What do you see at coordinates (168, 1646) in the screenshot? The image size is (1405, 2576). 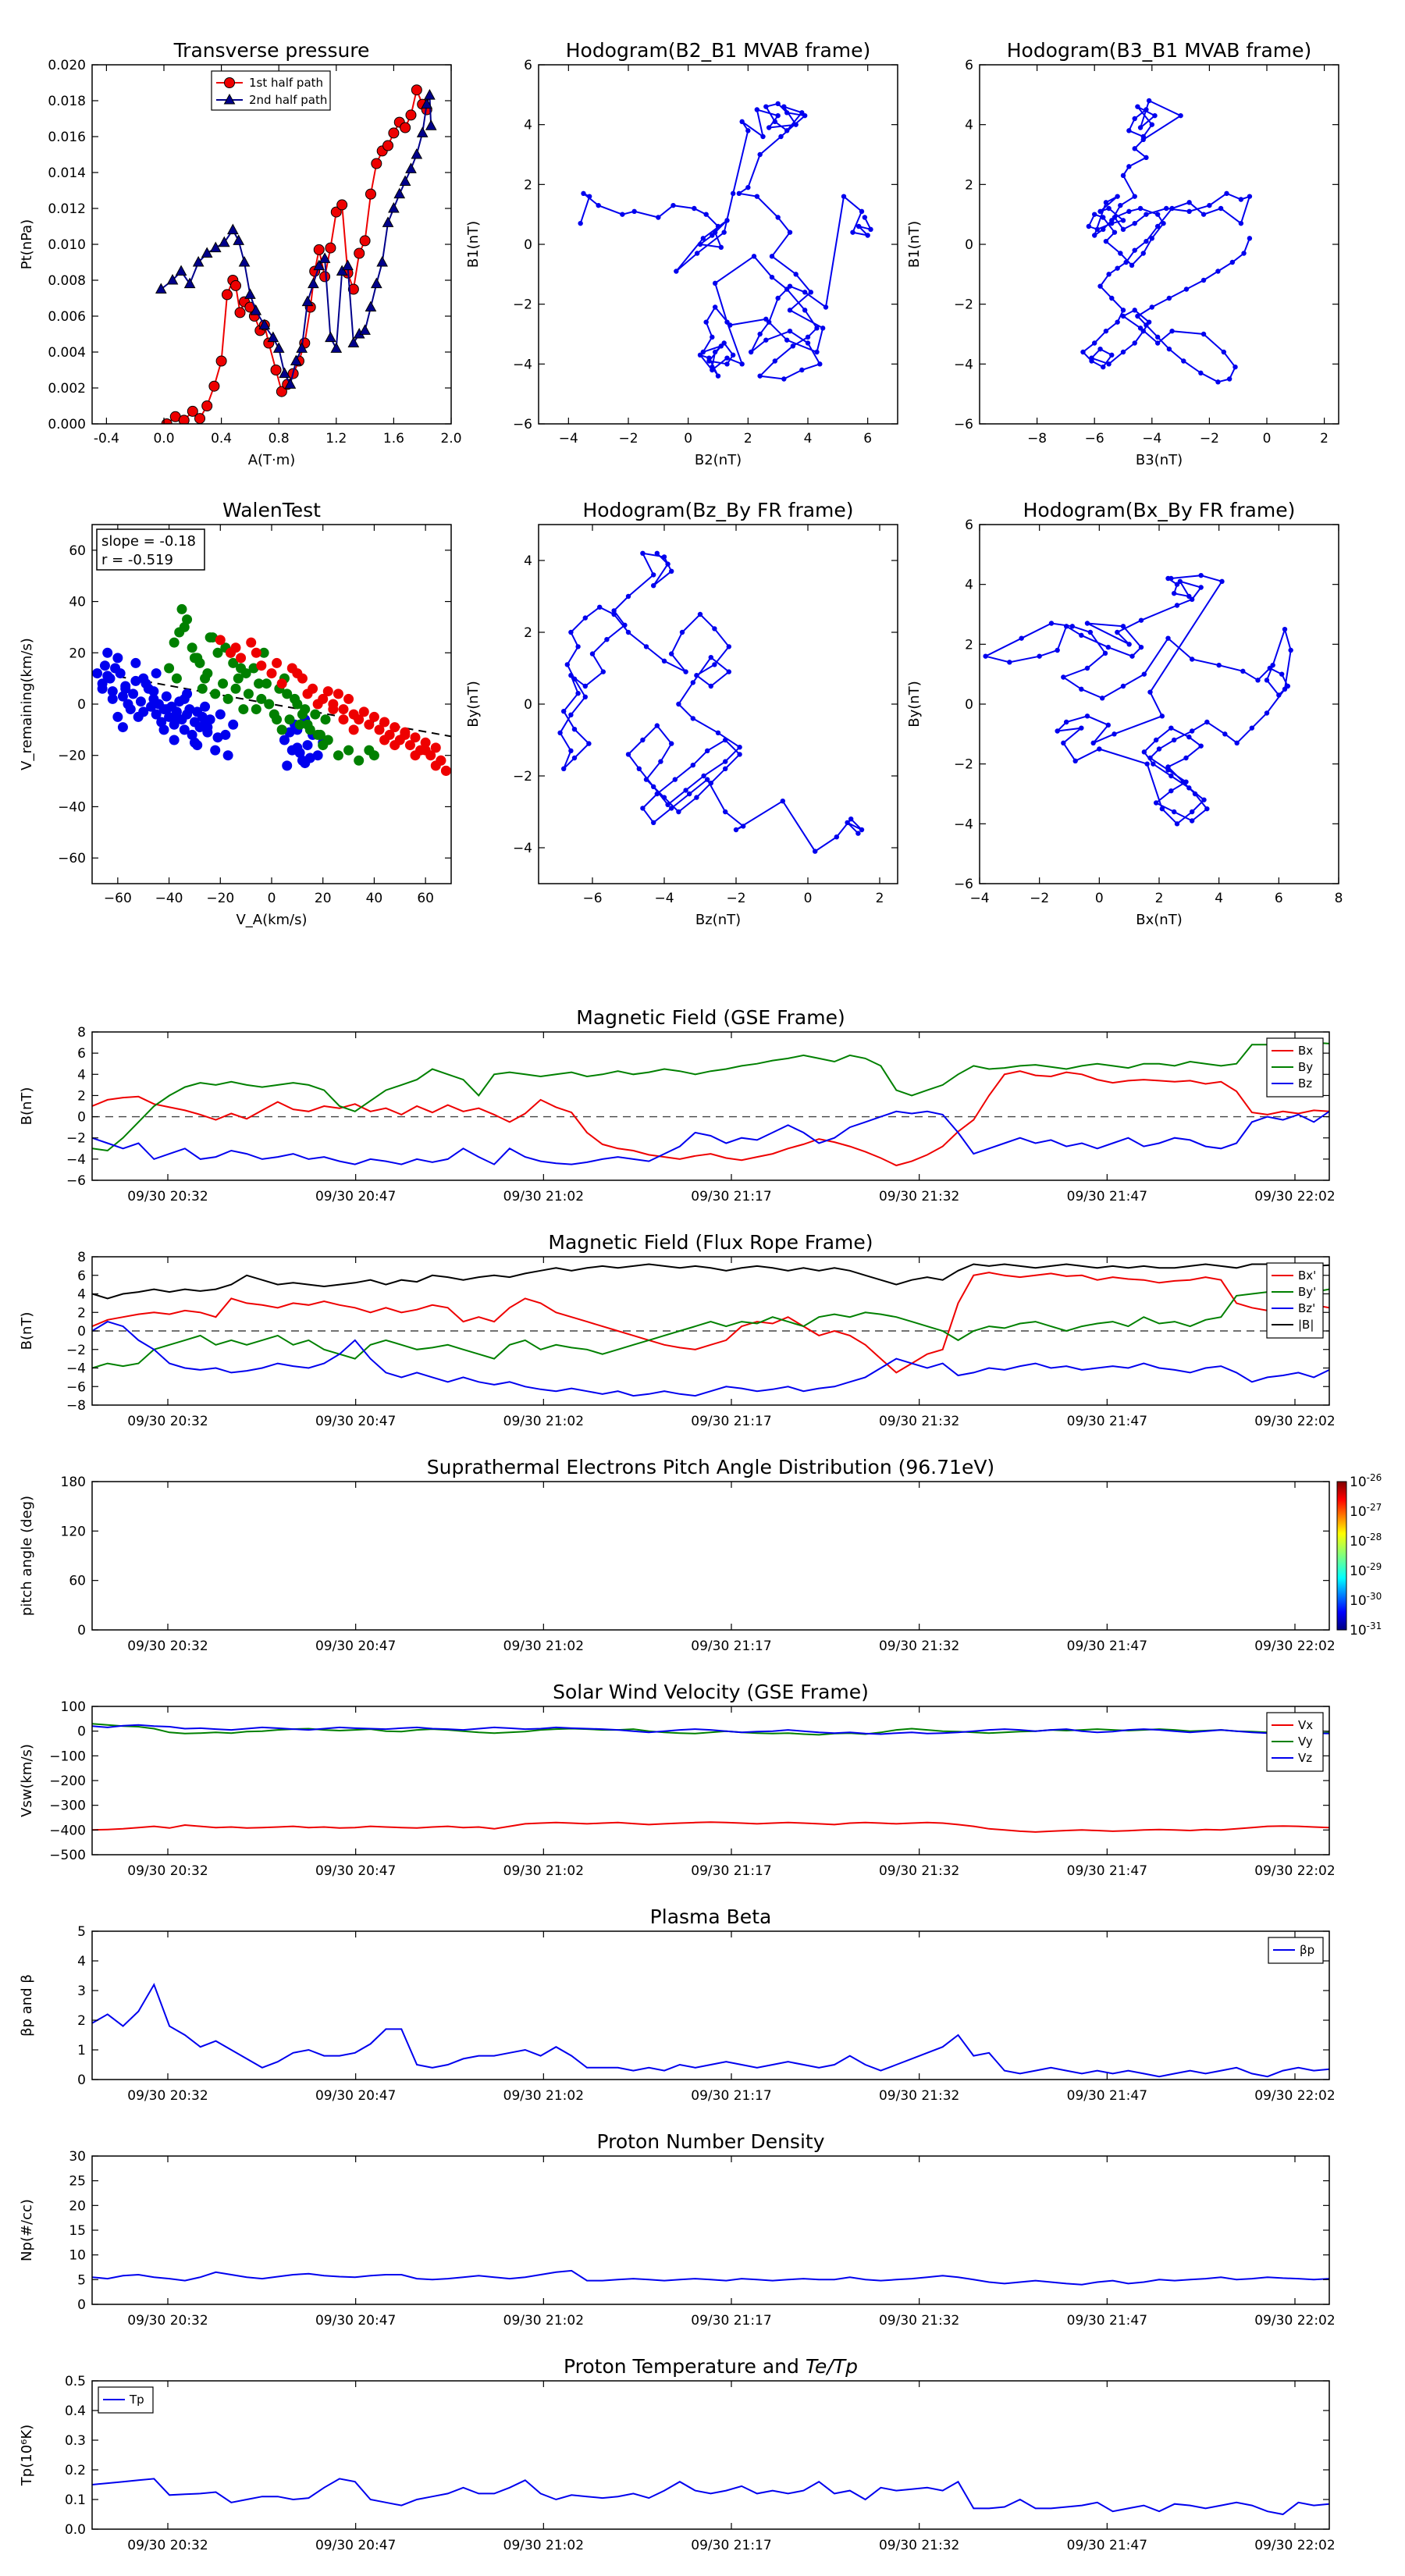 I see `pad-xtick-label: 09/30 20:32` at bounding box center [168, 1646].